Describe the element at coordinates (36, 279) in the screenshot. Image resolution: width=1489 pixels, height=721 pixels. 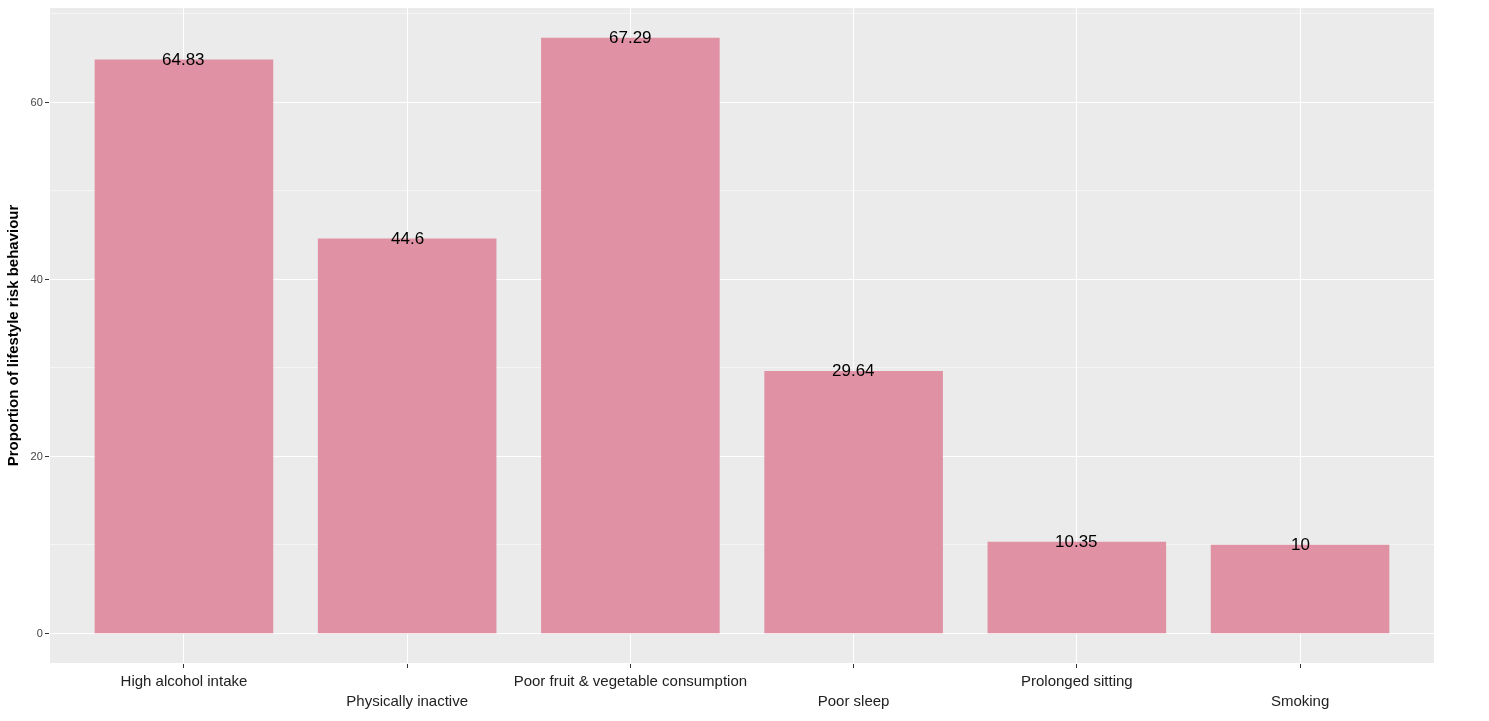
I see `y-tick-label: 40` at that location.